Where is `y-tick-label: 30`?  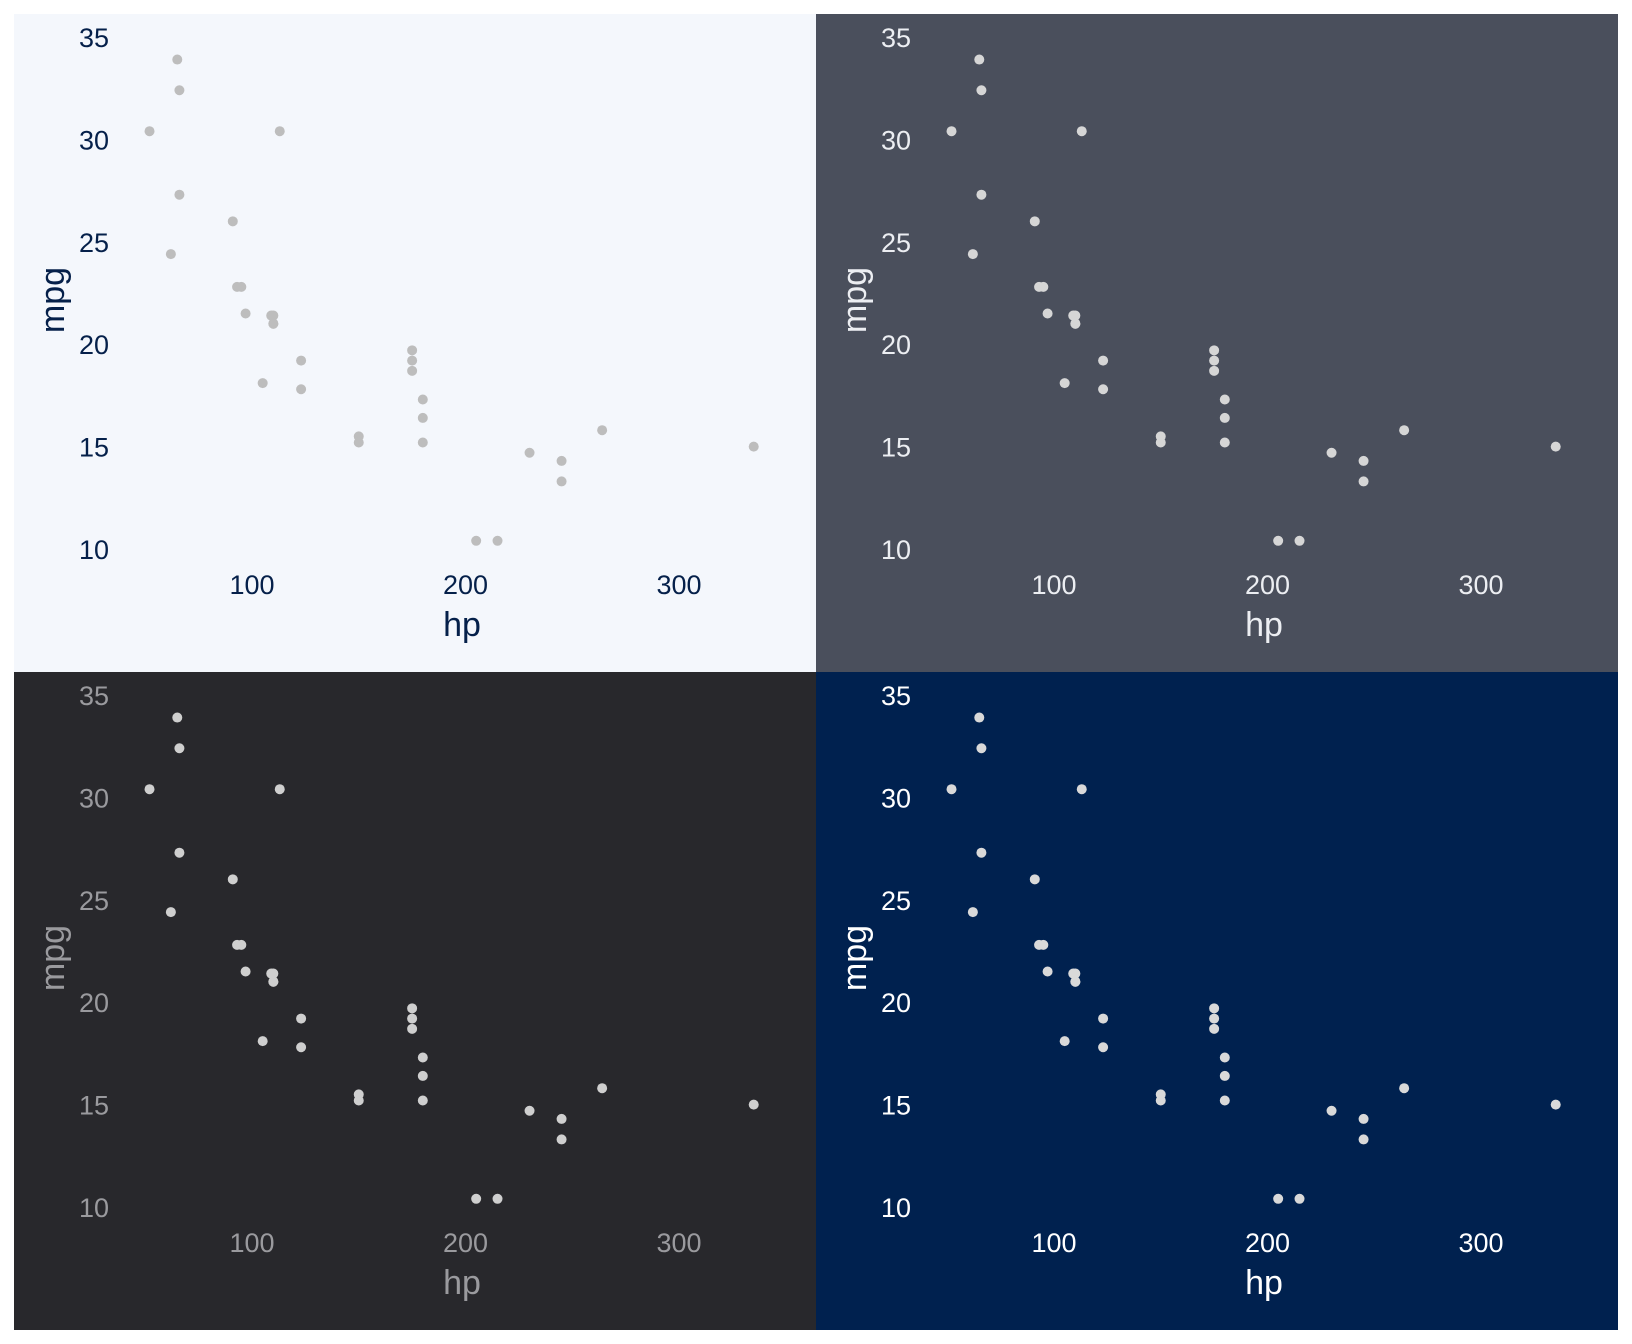
y-tick-label: 30 is located at coordinates (94, 140).